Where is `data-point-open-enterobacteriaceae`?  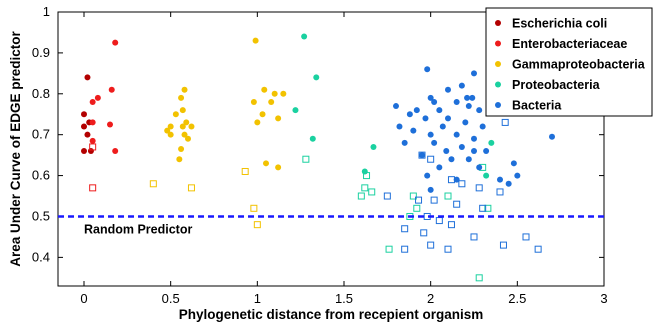 data-point-open-enterobacteriaceae is located at coordinates (93, 147).